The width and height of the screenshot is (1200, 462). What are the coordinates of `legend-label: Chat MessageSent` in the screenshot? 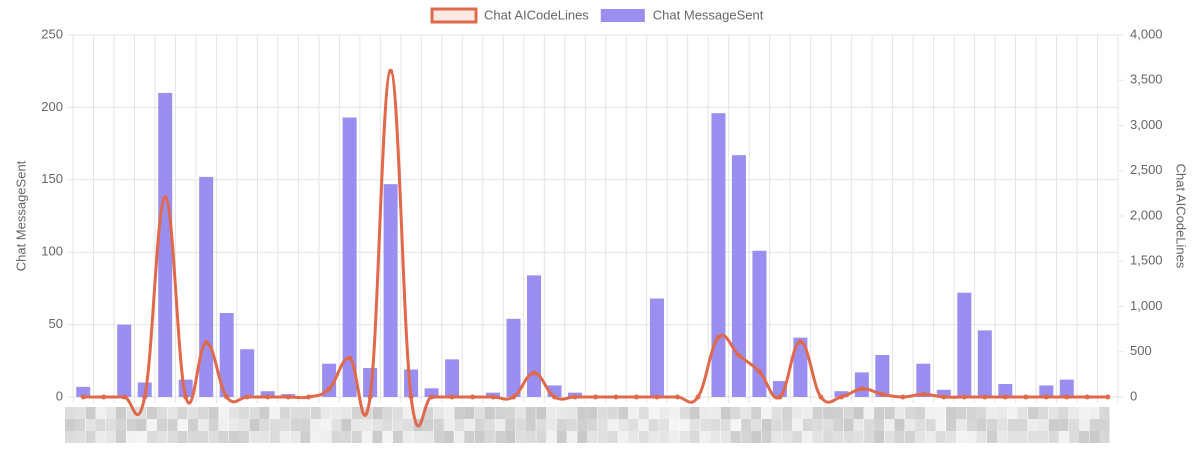 It's located at (708, 14).